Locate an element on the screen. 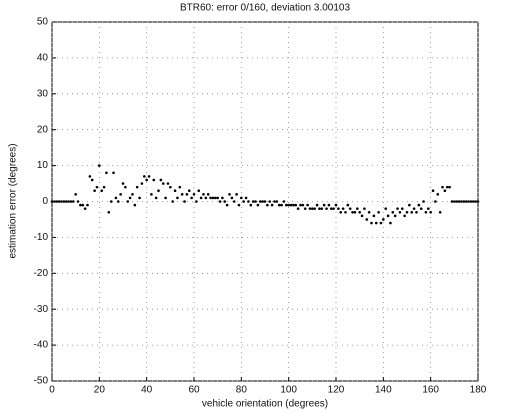 This screenshot has width=508, height=412. x-axis-label: vehicle orientation (degrees) is located at coordinates (265, 404).